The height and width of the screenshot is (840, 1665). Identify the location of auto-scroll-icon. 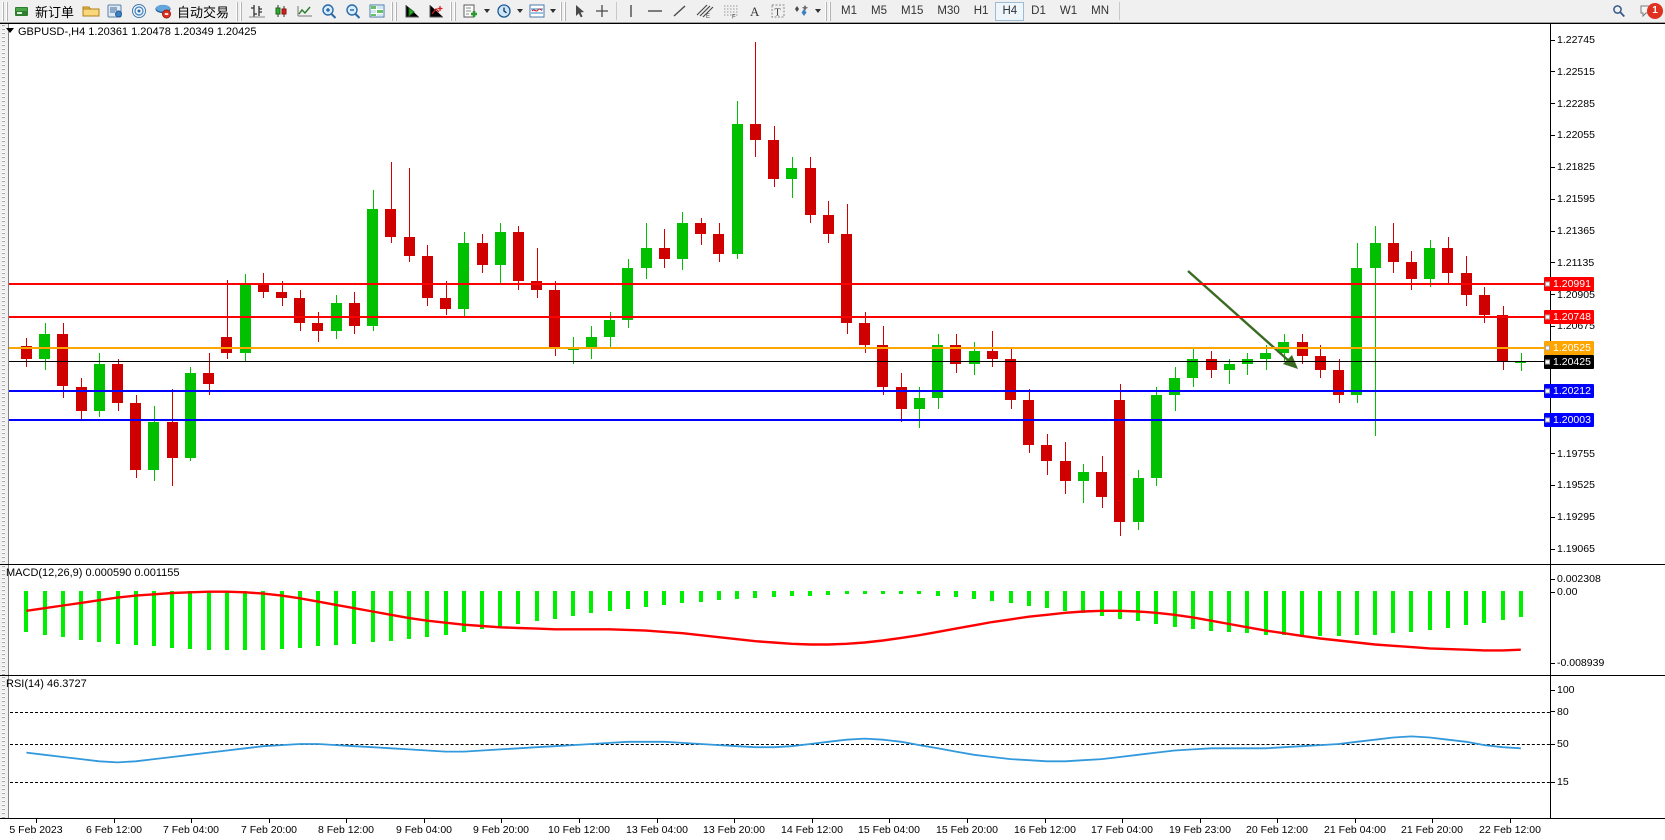
(436, 11).